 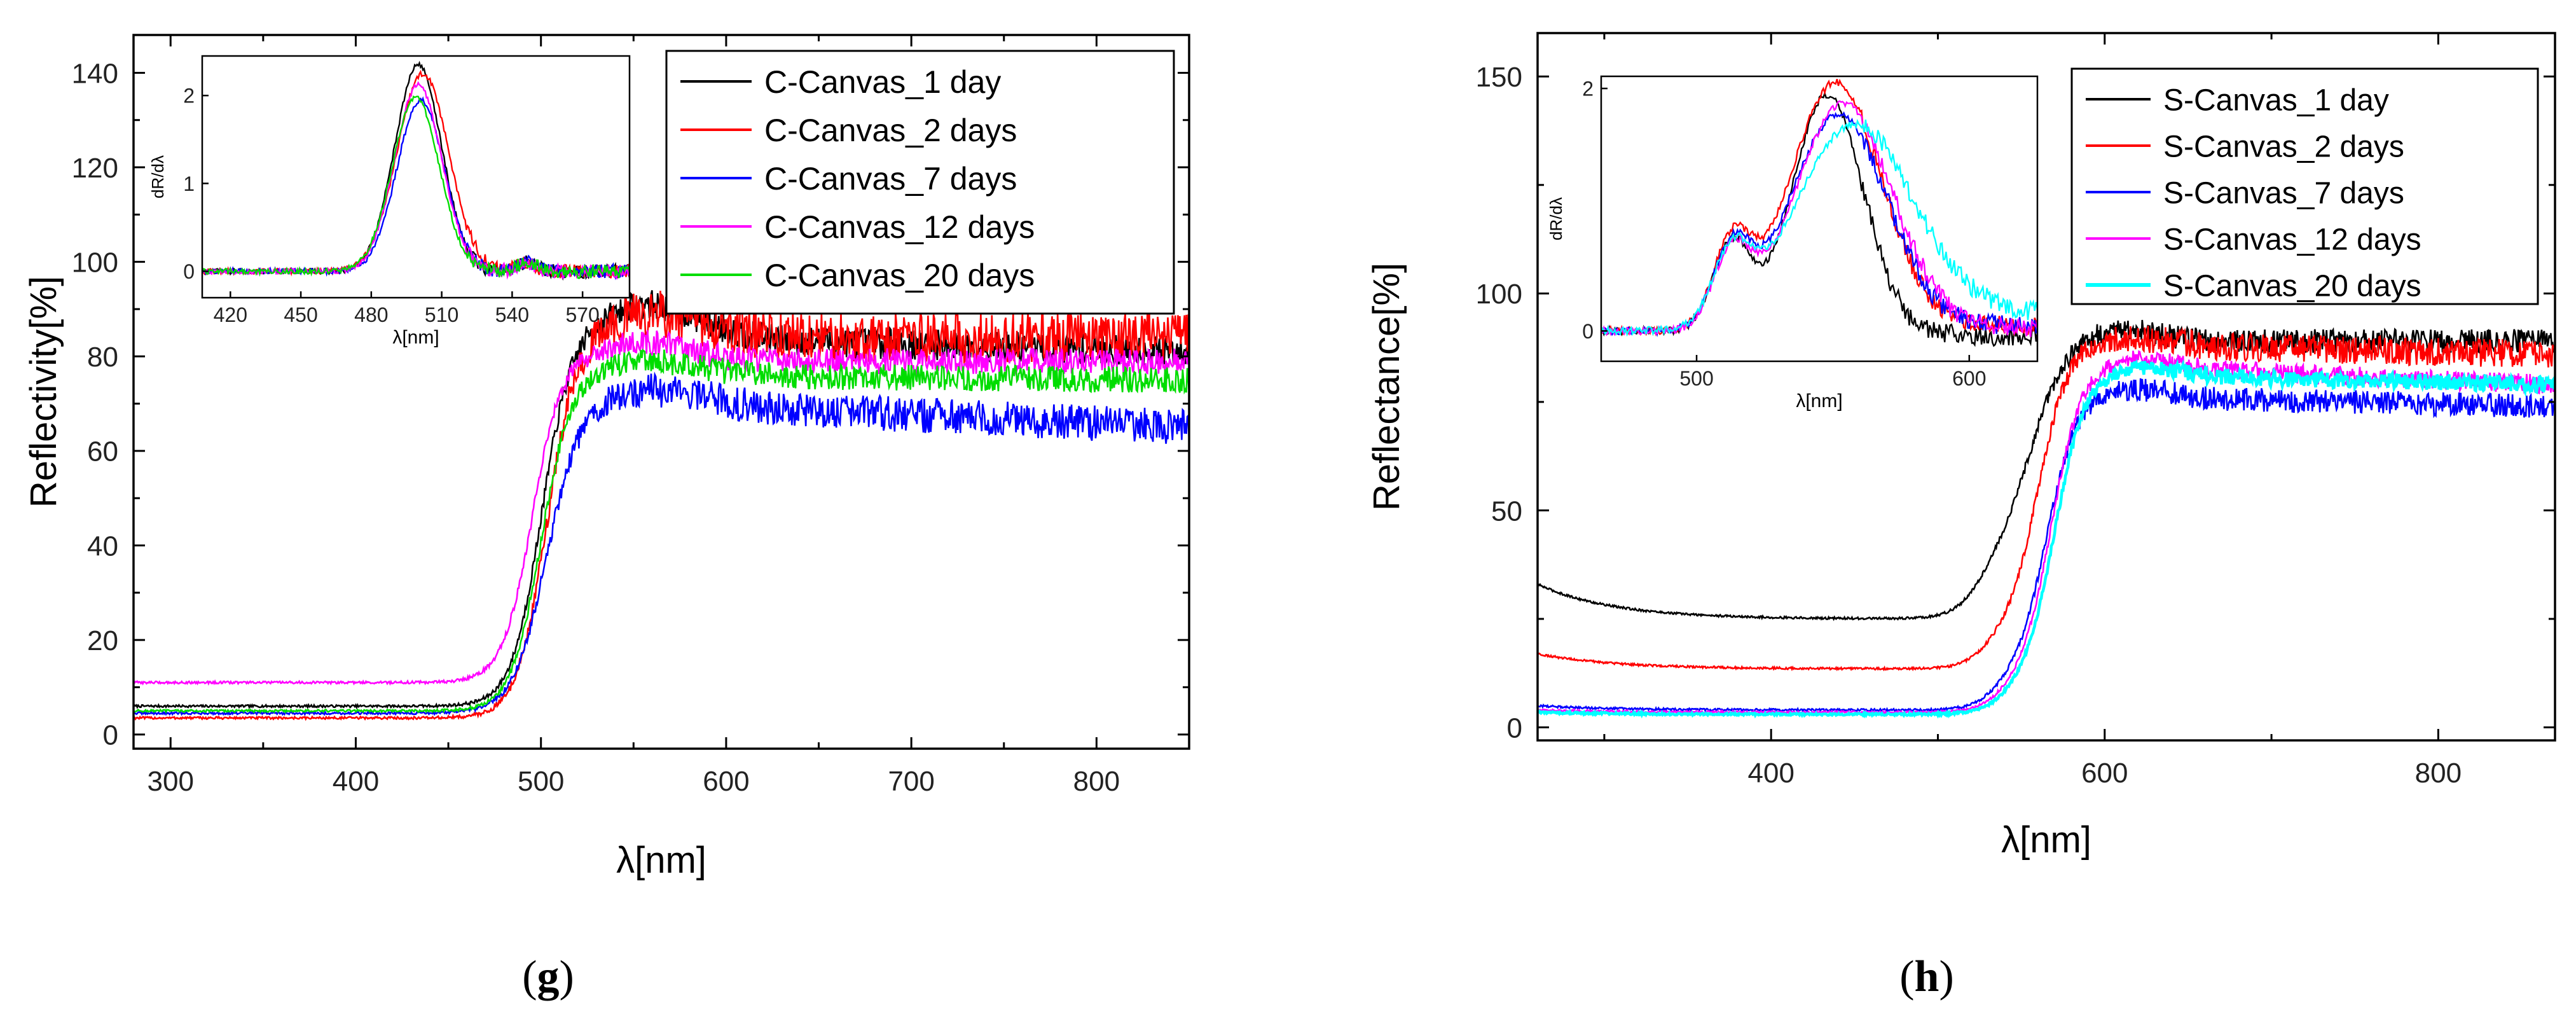 What do you see at coordinates (900, 275) in the screenshot?
I see `legend-entry-4: C-Canvas_20 days` at bounding box center [900, 275].